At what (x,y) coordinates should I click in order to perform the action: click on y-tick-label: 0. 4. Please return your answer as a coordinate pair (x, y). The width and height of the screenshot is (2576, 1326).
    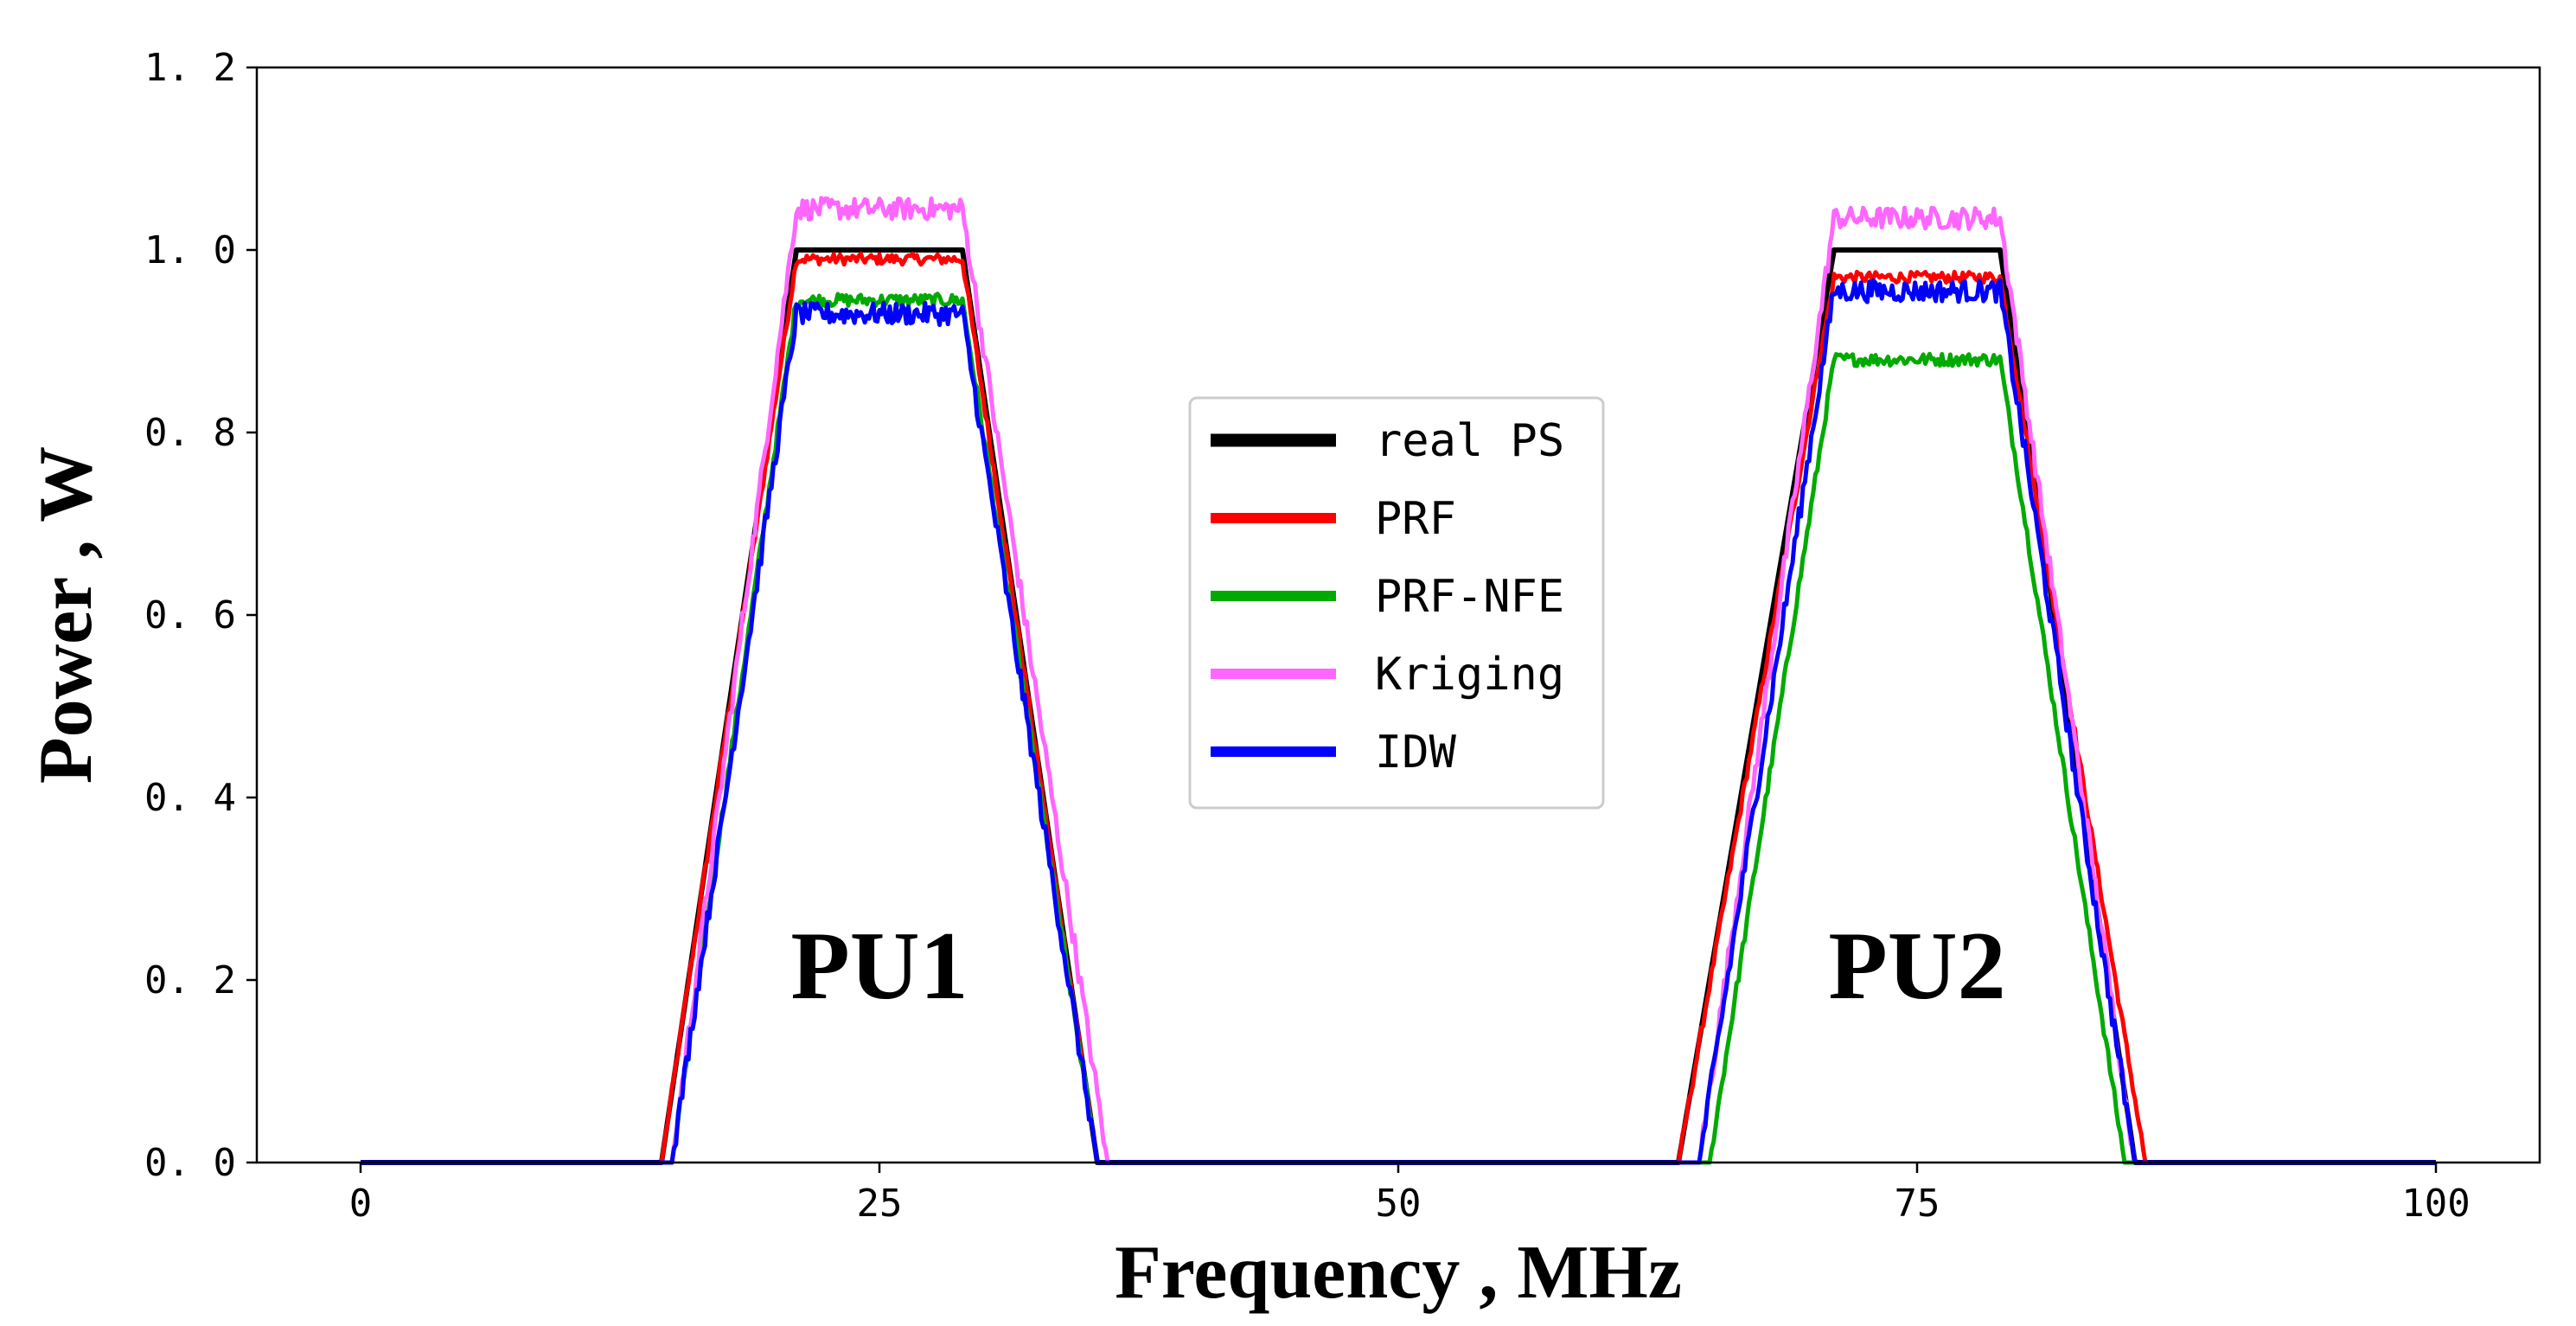
    Looking at the image, I should click on (190, 798).